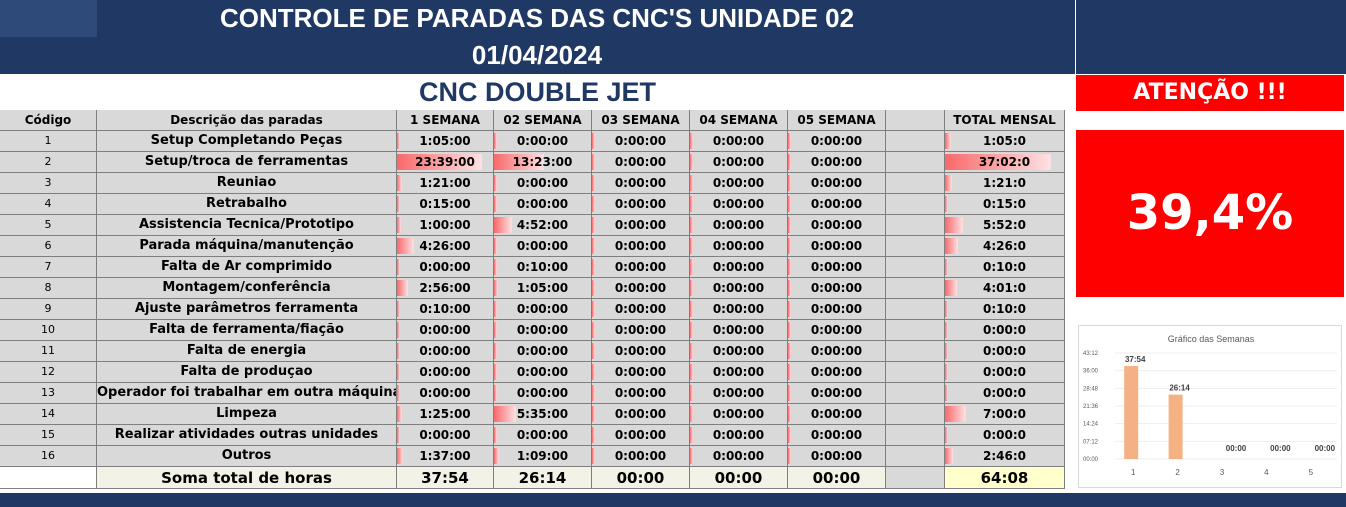 The height and width of the screenshot is (507, 1346). I want to click on row-code: 10, so click(48, 330).